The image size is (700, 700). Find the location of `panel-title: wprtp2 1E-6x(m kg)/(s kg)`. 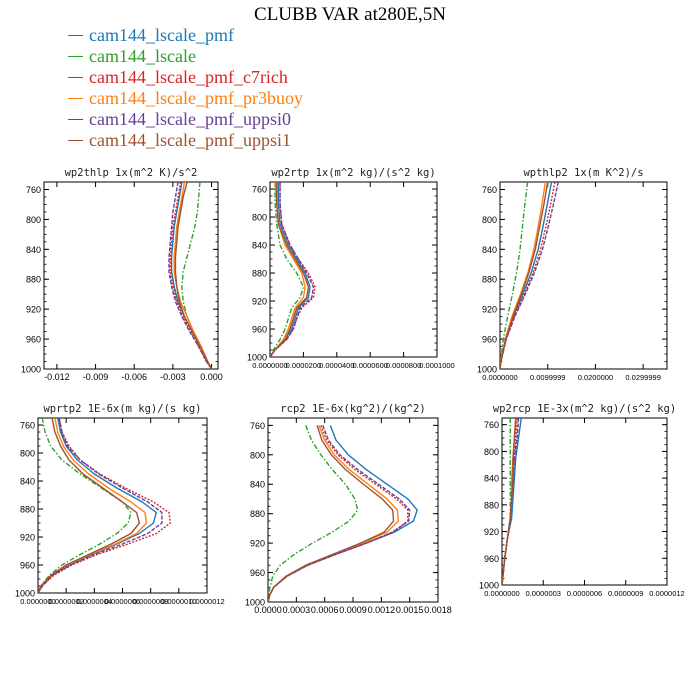

panel-title: wprtp2 1E-6x(m kg)/(s kg) is located at coordinates (122, 409).